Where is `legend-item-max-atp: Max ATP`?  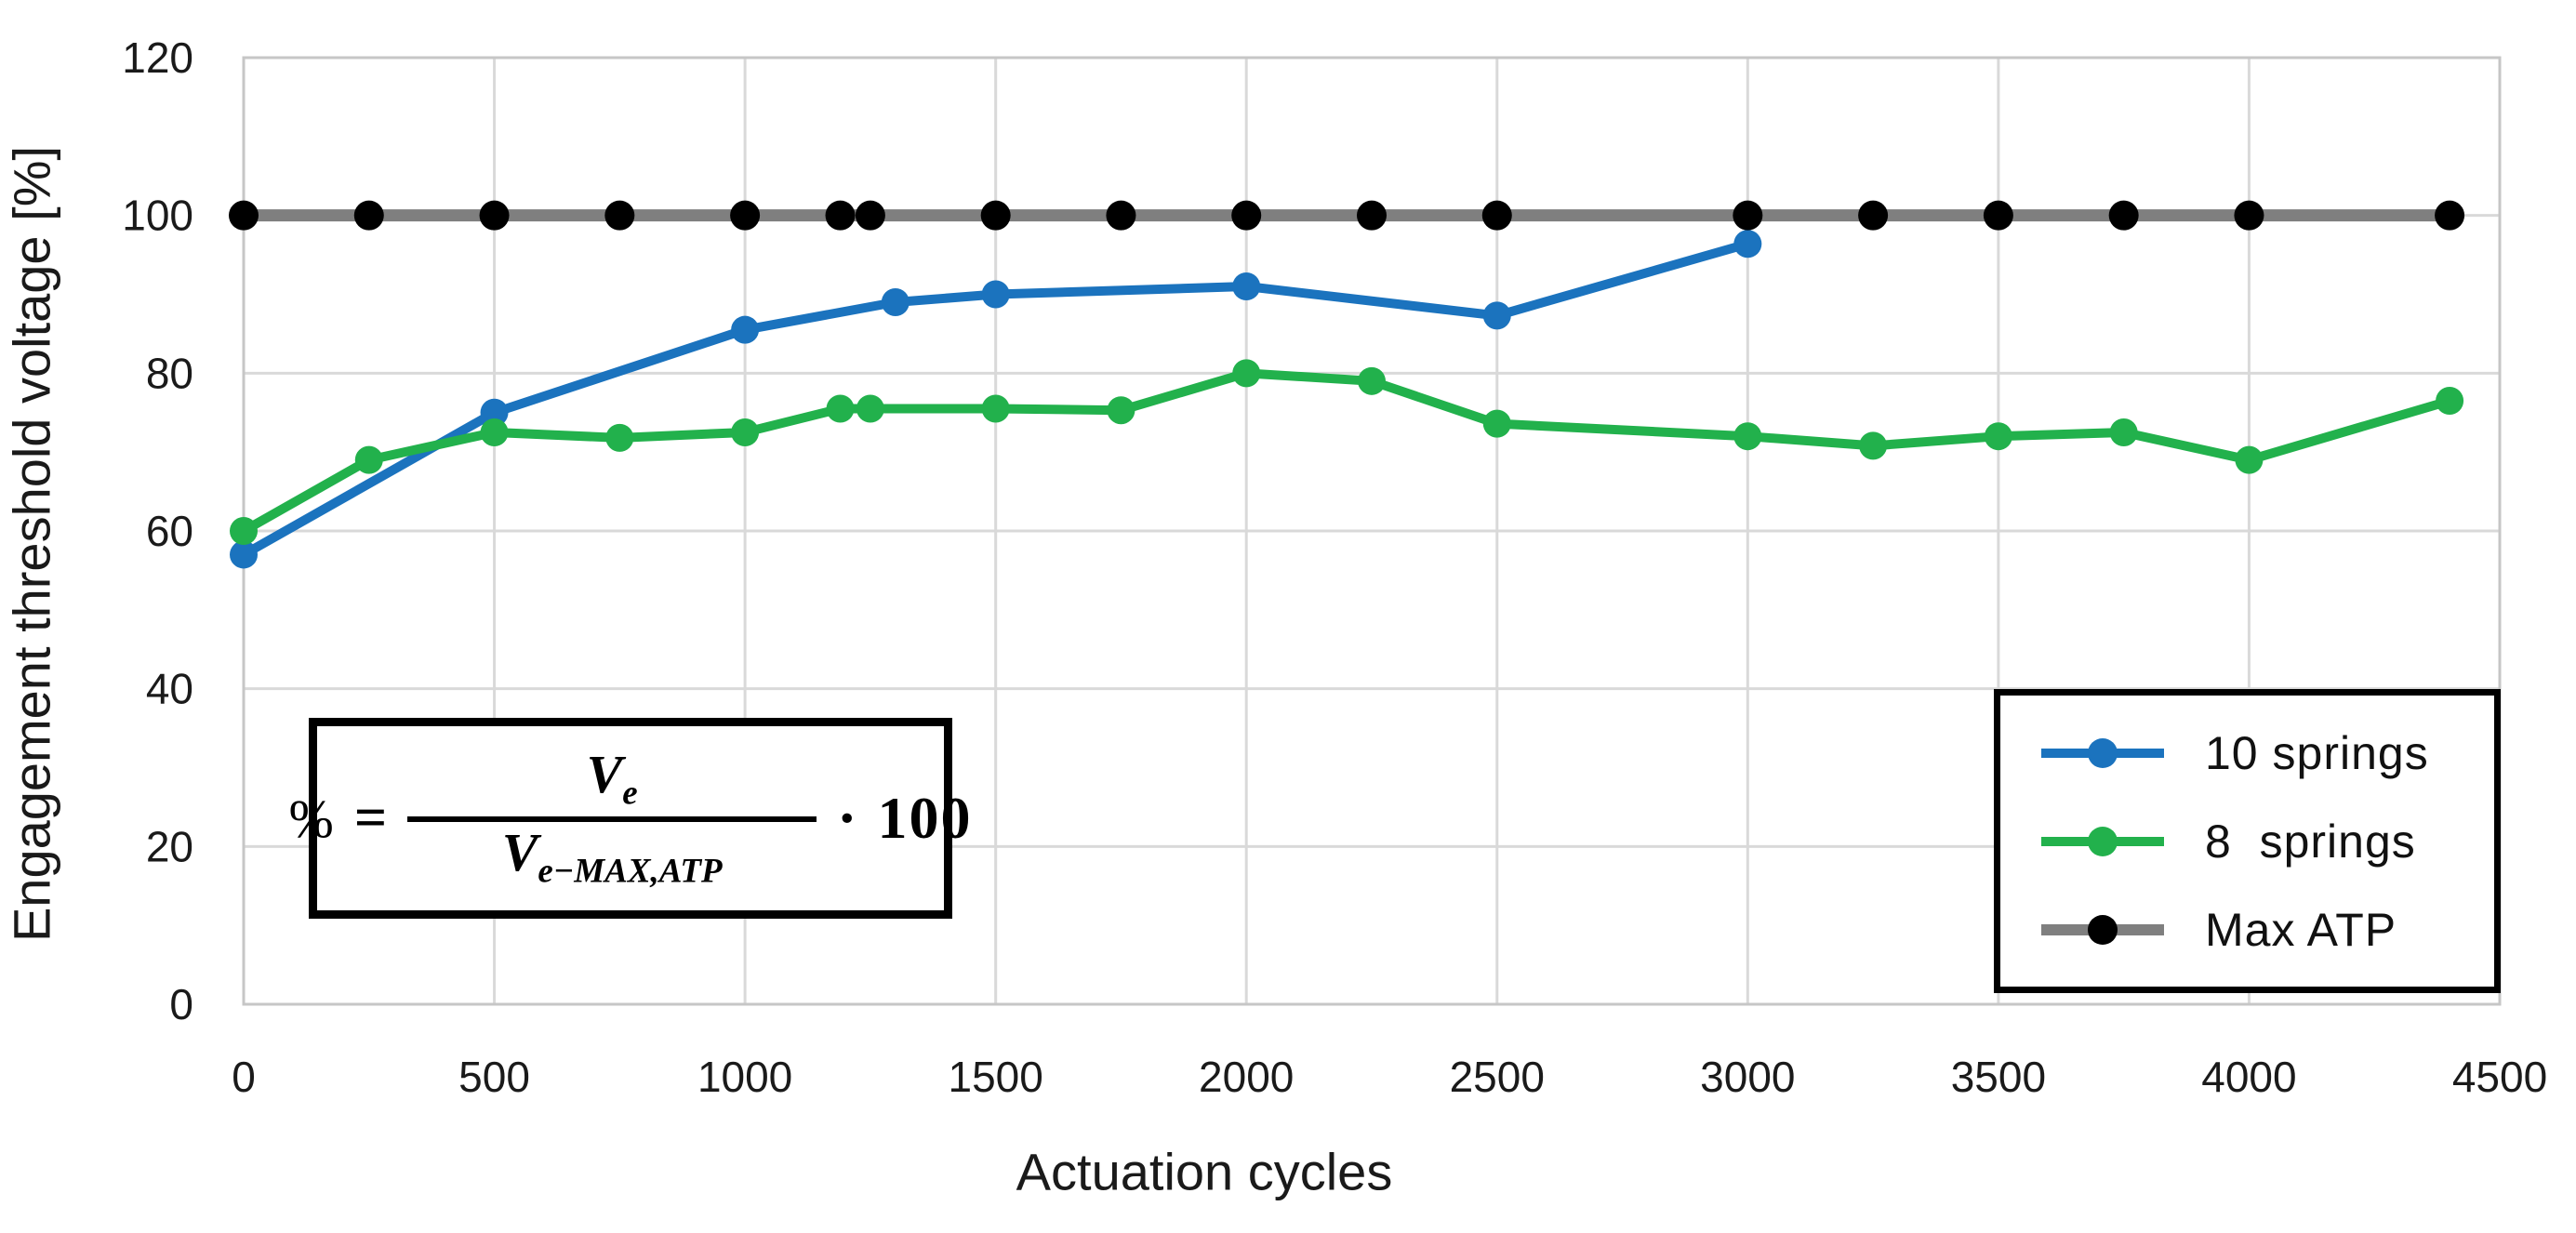 legend-item-max-atp: Max ATP is located at coordinates (2261, 930).